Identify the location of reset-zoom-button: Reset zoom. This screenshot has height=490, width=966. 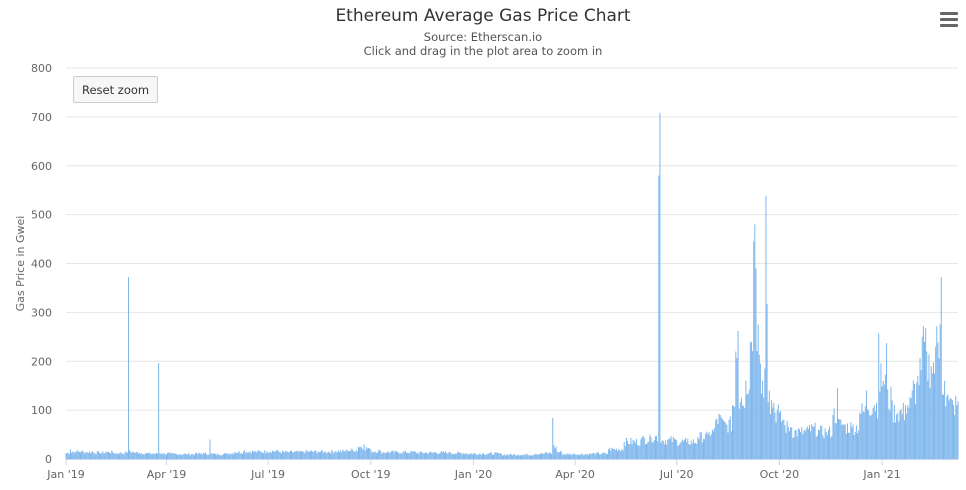
(116, 89).